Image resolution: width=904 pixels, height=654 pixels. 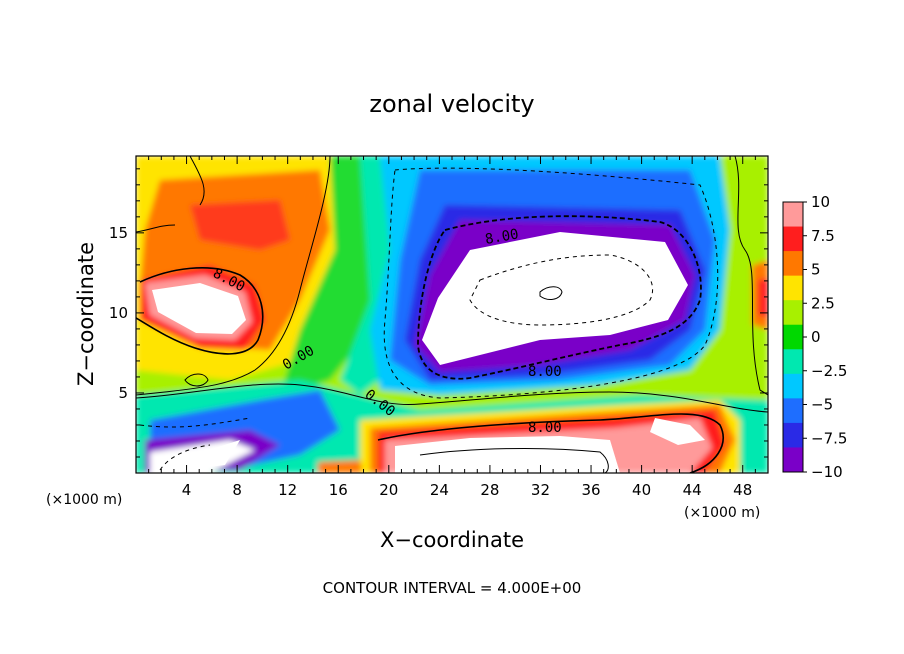 What do you see at coordinates (118, 233) in the screenshot?
I see `y-tick-label: 15` at bounding box center [118, 233].